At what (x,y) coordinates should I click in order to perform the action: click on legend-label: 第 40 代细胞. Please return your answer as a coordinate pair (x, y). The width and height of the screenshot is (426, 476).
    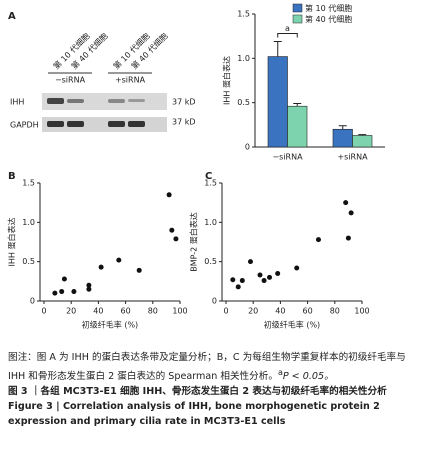
    Looking at the image, I should click on (328, 19).